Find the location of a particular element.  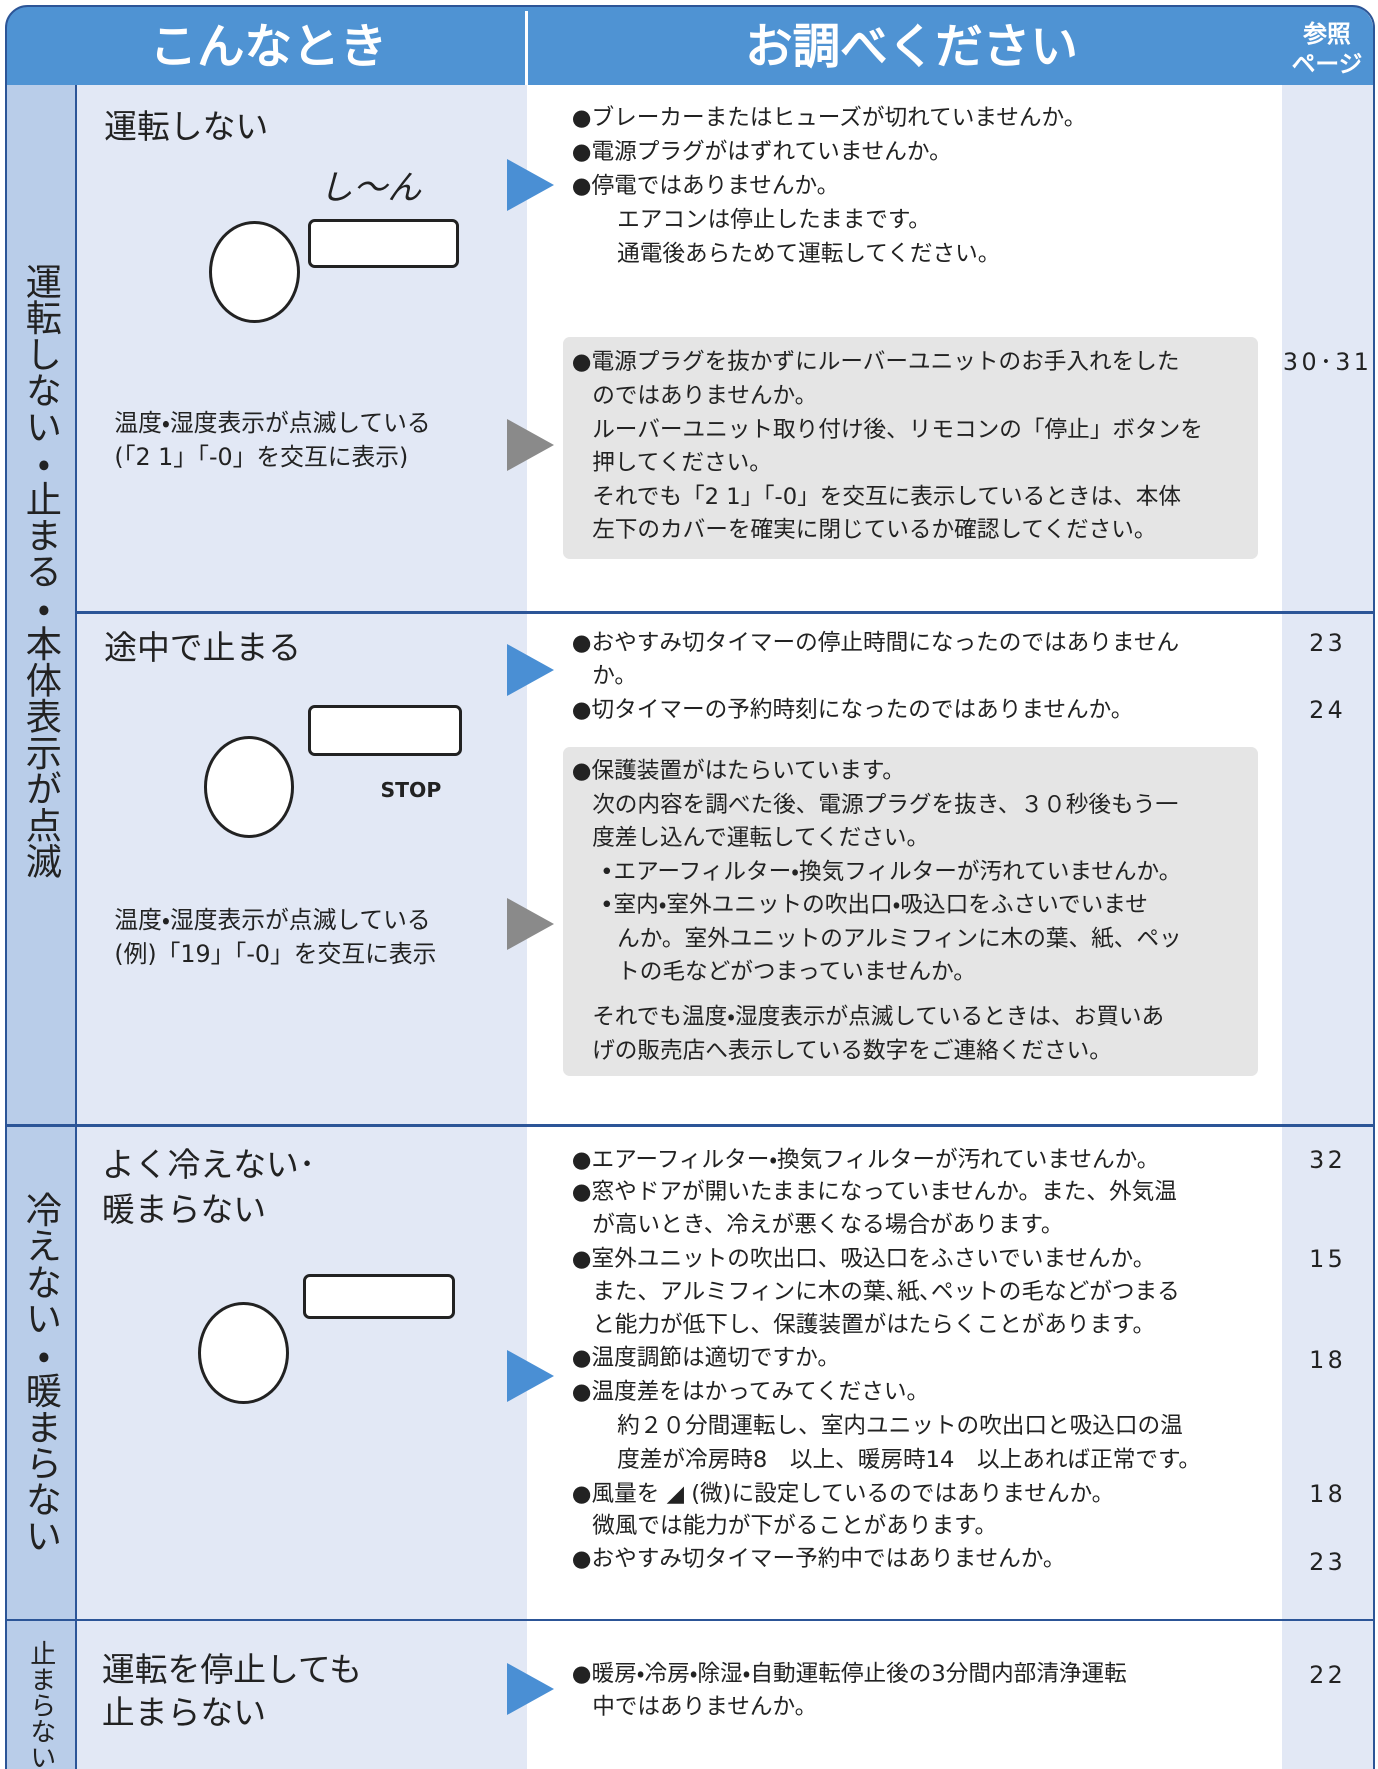

note-item: 度差し込んで運転してください。 is located at coordinates (761, 838).